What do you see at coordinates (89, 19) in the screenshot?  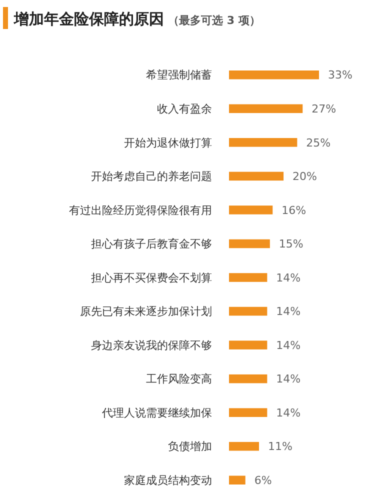 I see `text: 增加年金险保障的原因` at bounding box center [89, 19].